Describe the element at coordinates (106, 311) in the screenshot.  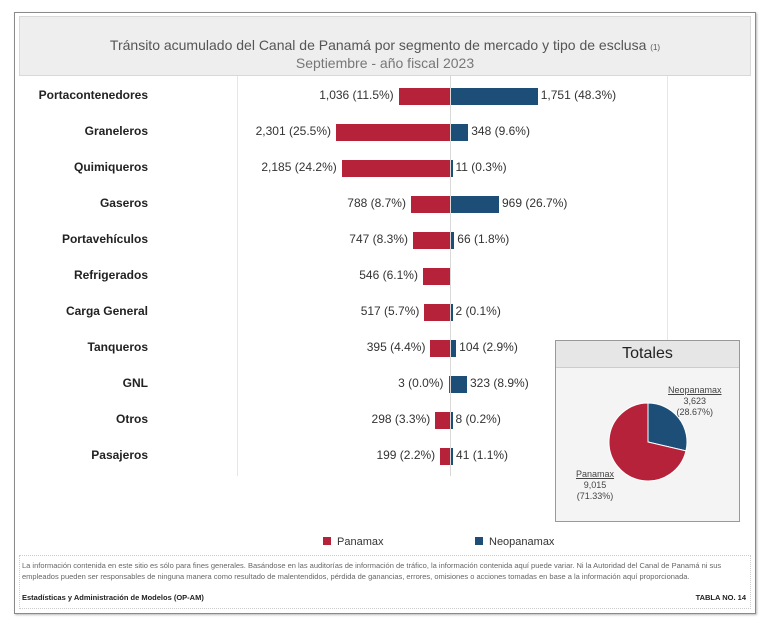
I see `category-label: Carga General` at that location.